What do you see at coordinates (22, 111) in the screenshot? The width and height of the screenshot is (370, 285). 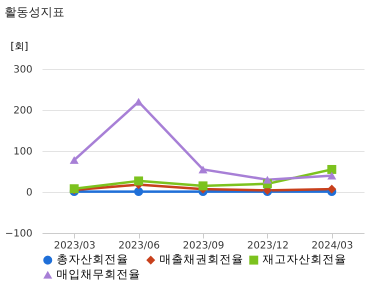 I see `y-tick-label: 200` at bounding box center [22, 111].